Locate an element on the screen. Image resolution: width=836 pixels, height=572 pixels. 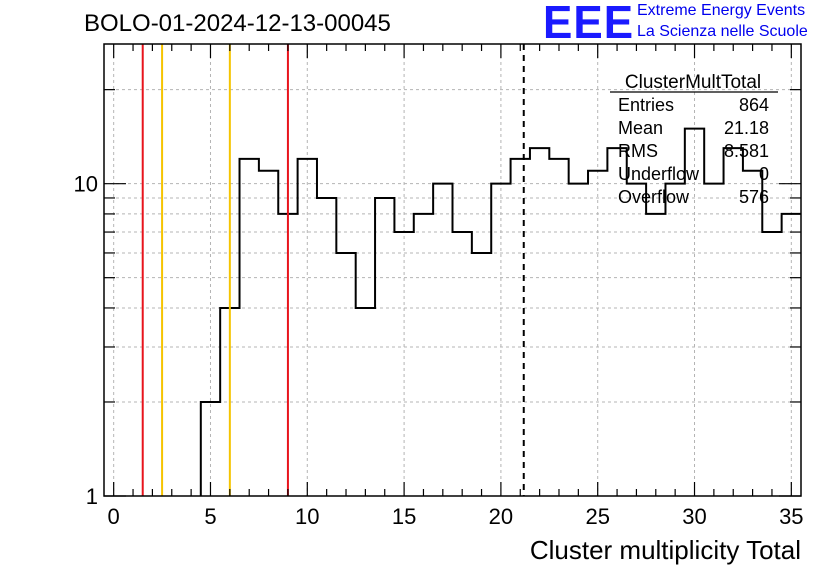
x-tick-label: 20 is located at coordinates (501, 516).